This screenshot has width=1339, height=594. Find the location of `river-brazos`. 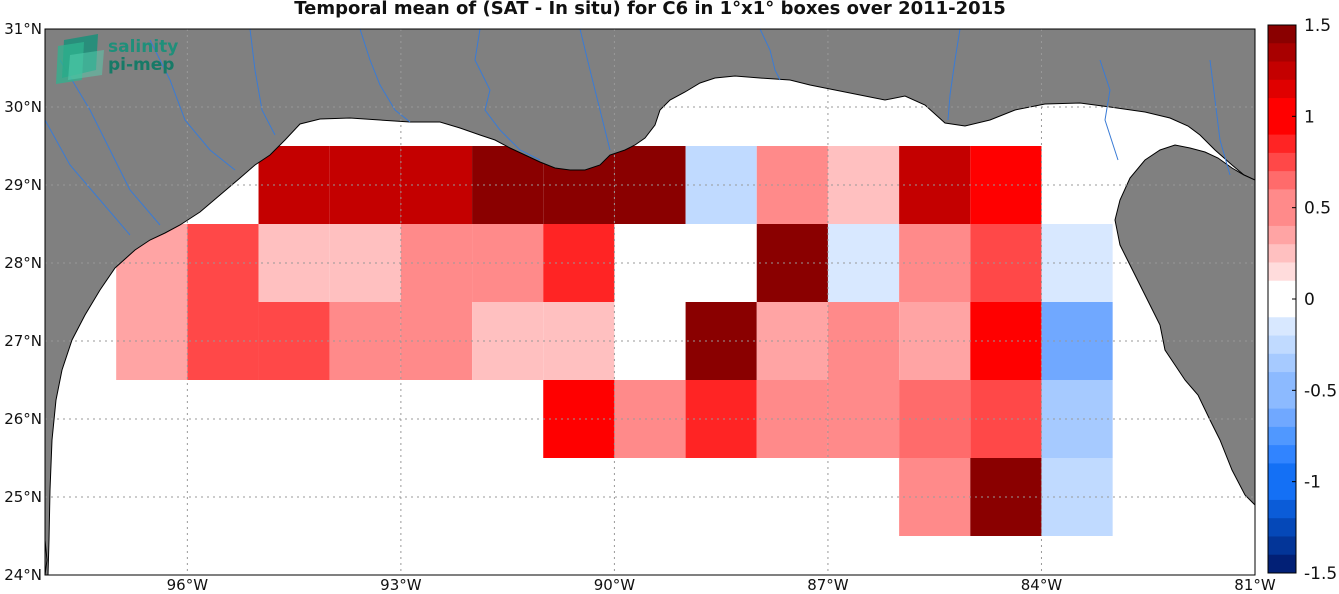

river-brazos is located at coordinates (110, 142).